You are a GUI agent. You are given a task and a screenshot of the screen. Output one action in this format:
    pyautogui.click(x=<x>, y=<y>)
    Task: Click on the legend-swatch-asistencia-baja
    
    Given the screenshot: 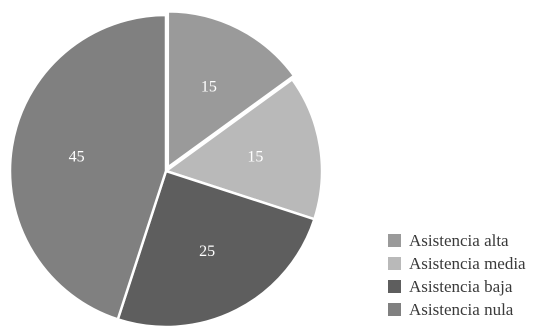 What is the action you would take?
    pyautogui.click(x=394, y=286)
    